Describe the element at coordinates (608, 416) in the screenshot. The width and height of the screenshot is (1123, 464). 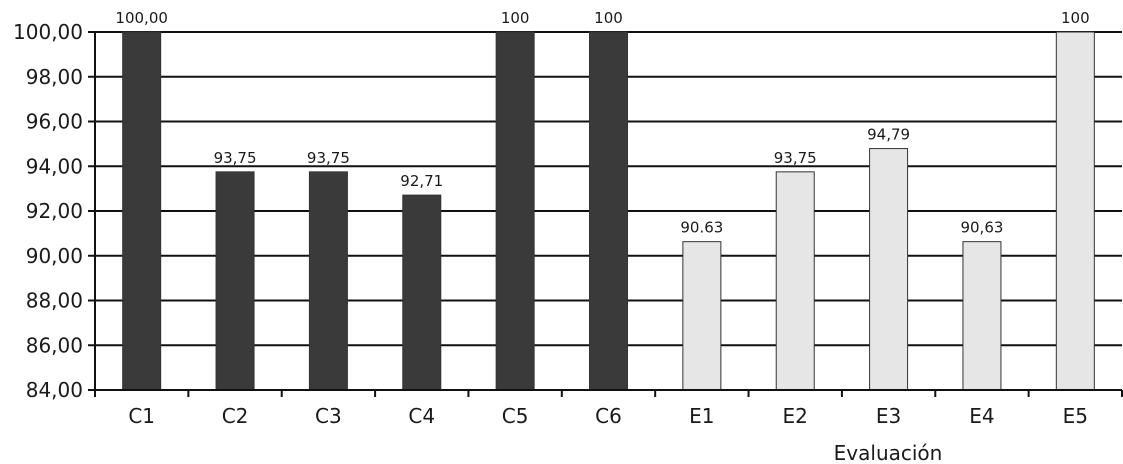
I see `x-tick-label: C6` at that location.